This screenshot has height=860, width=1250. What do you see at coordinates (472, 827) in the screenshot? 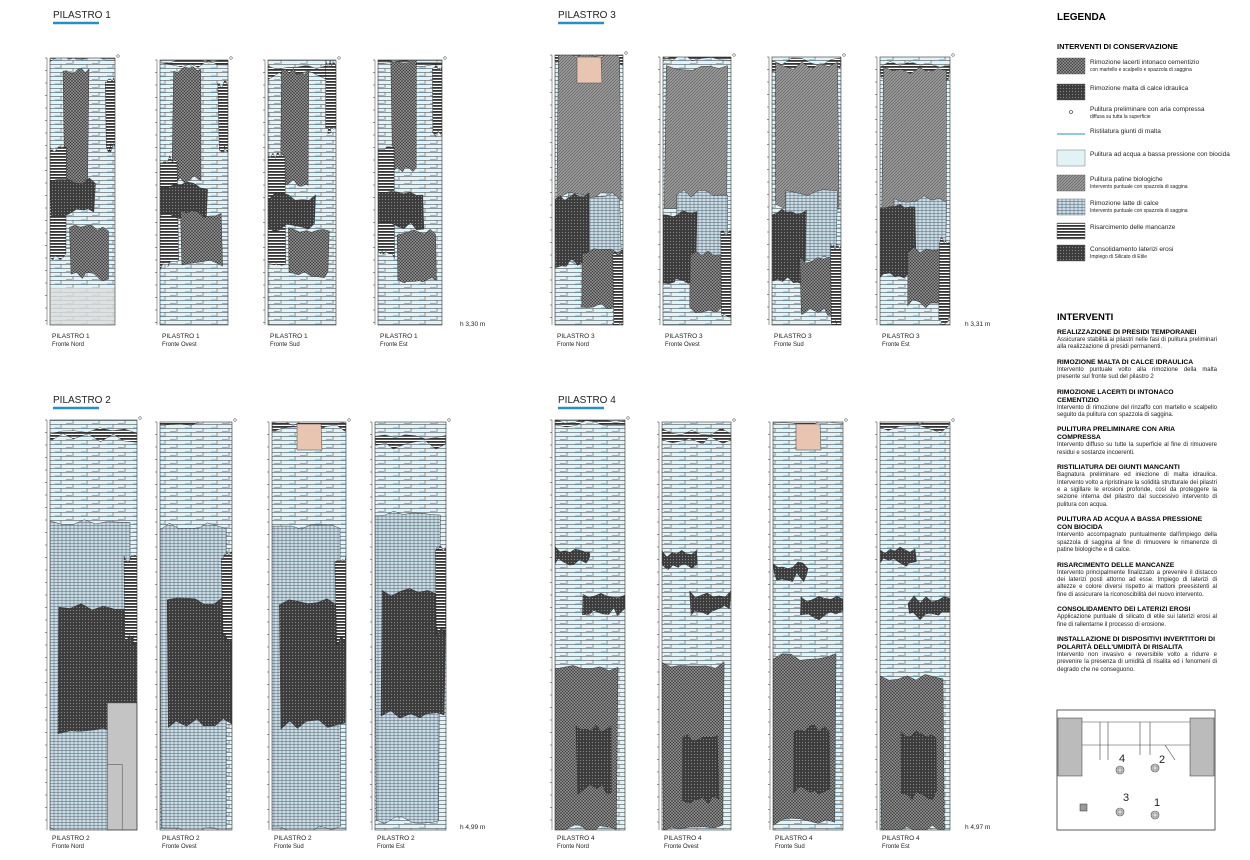
I see `height-label: h 4,99 m` at bounding box center [472, 827].